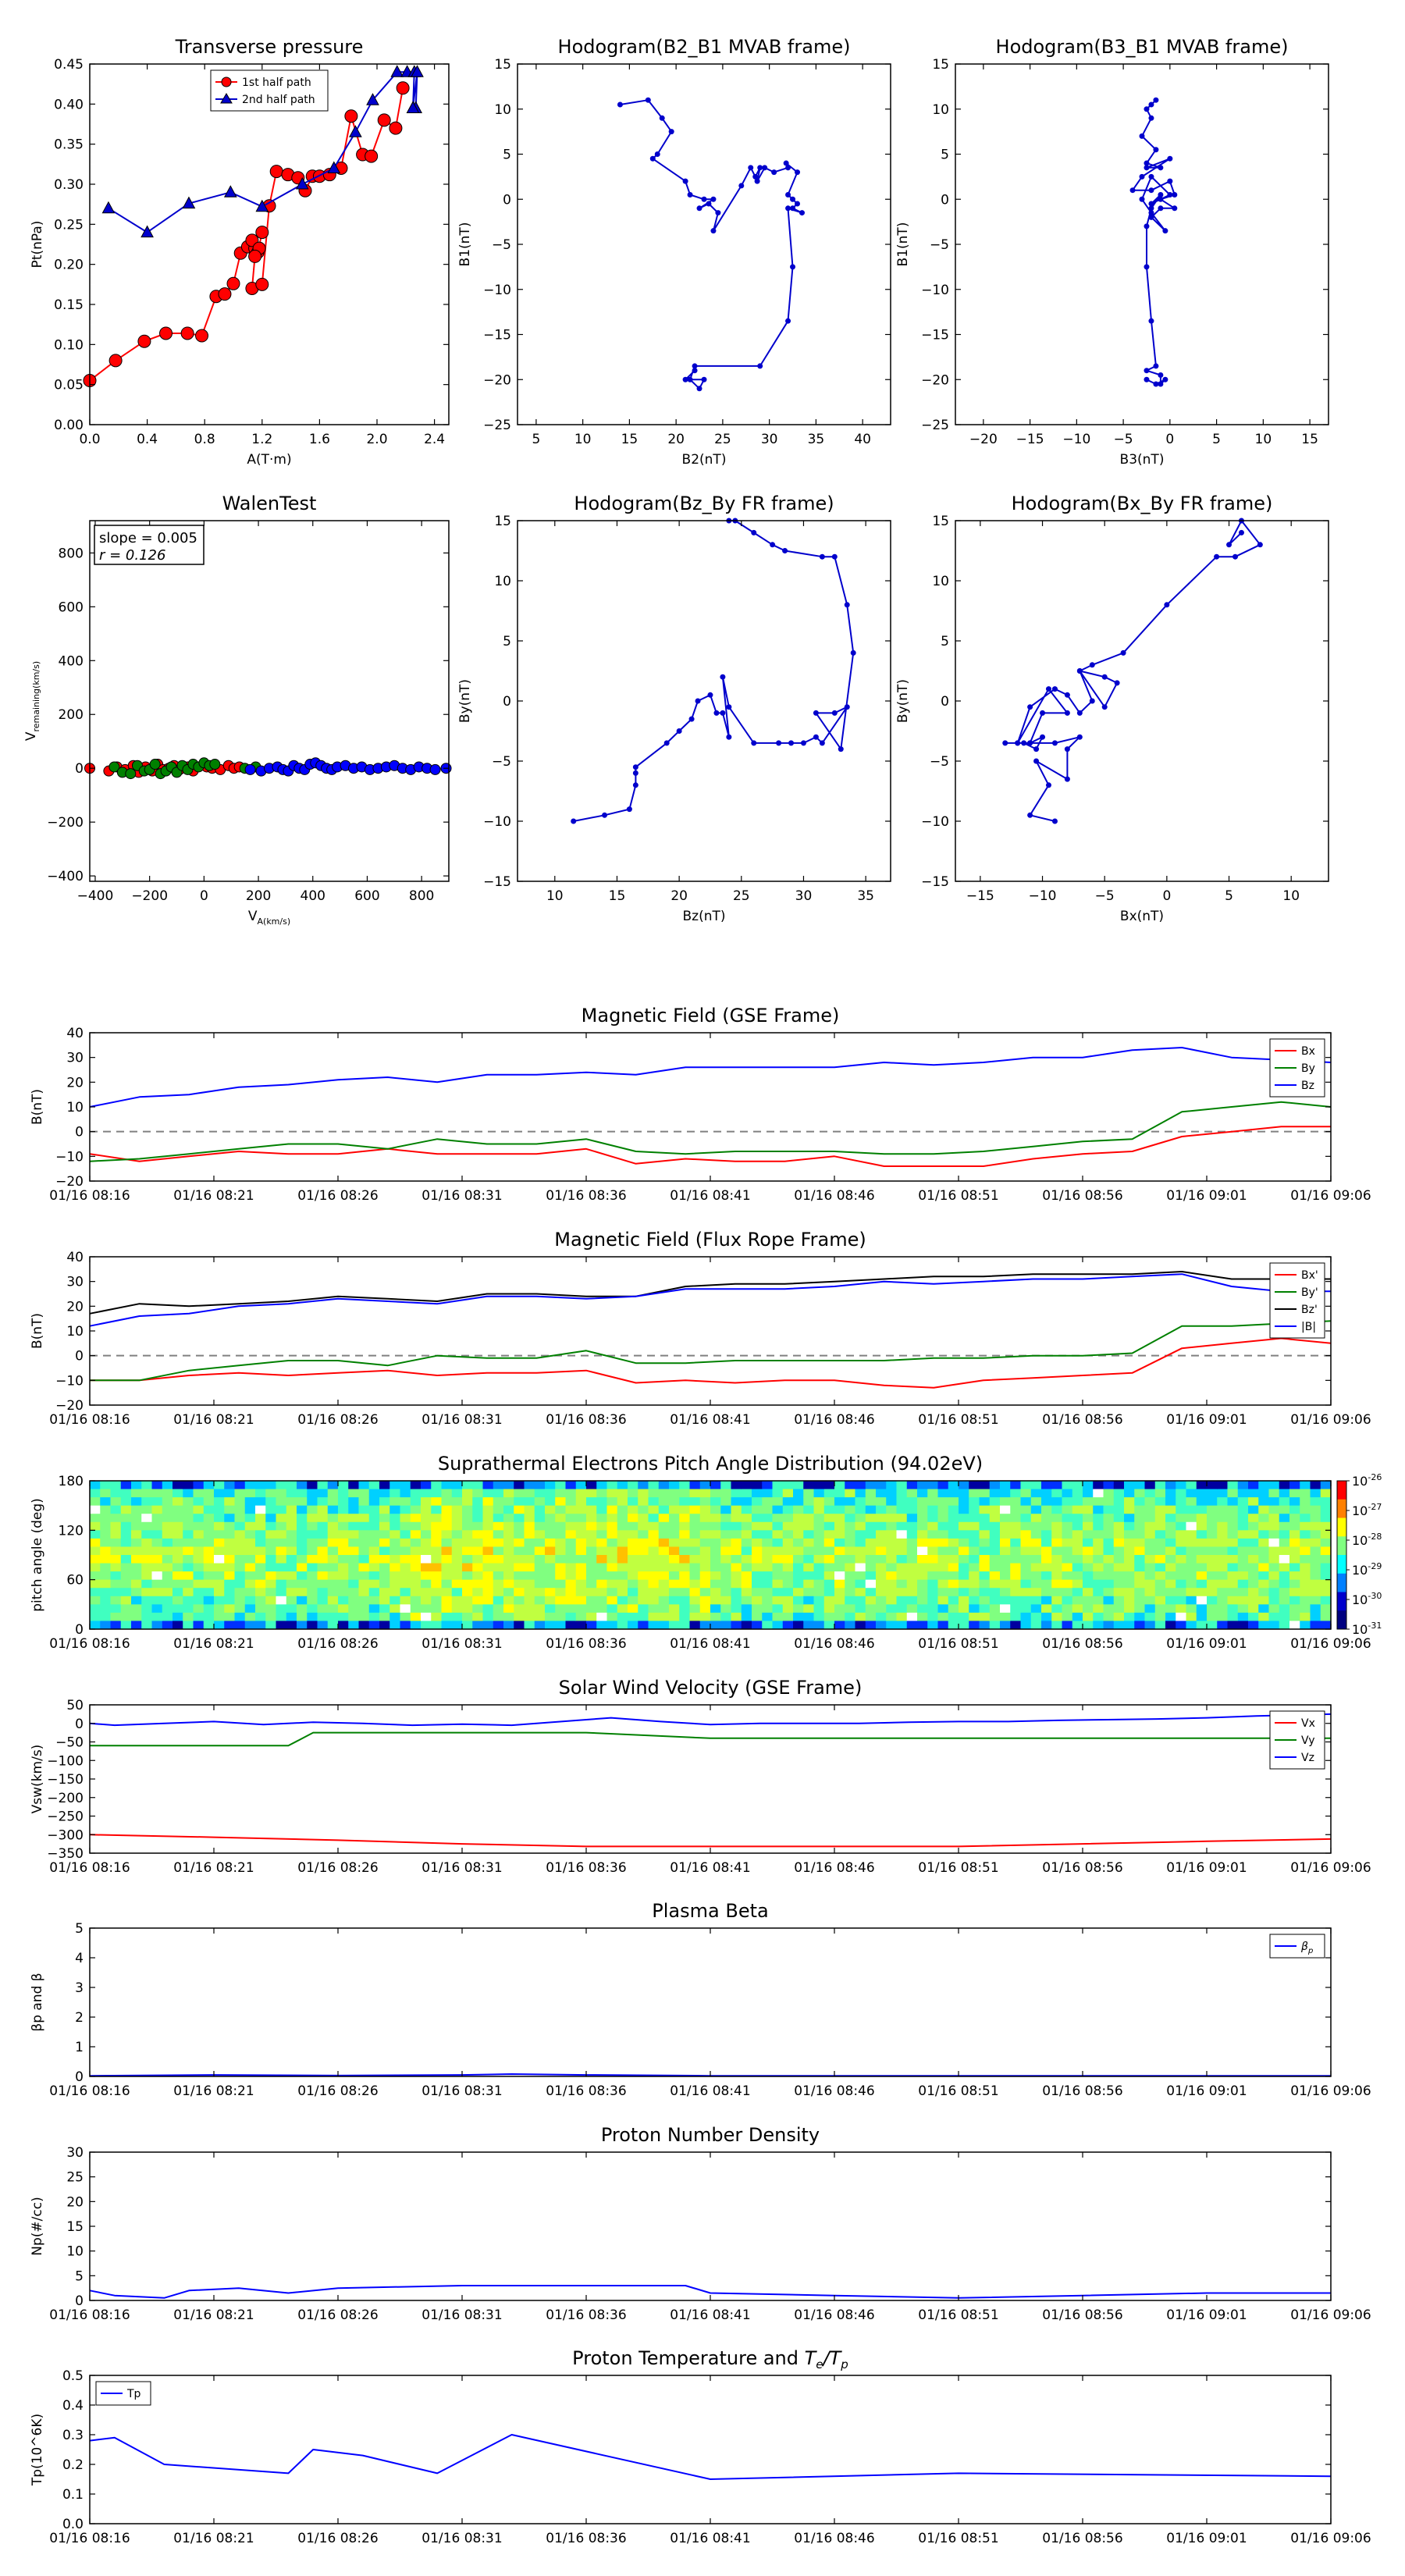 This screenshot has width=1405, height=2576. I want to click on y-tick-label: 0.40, so click(69, 104).